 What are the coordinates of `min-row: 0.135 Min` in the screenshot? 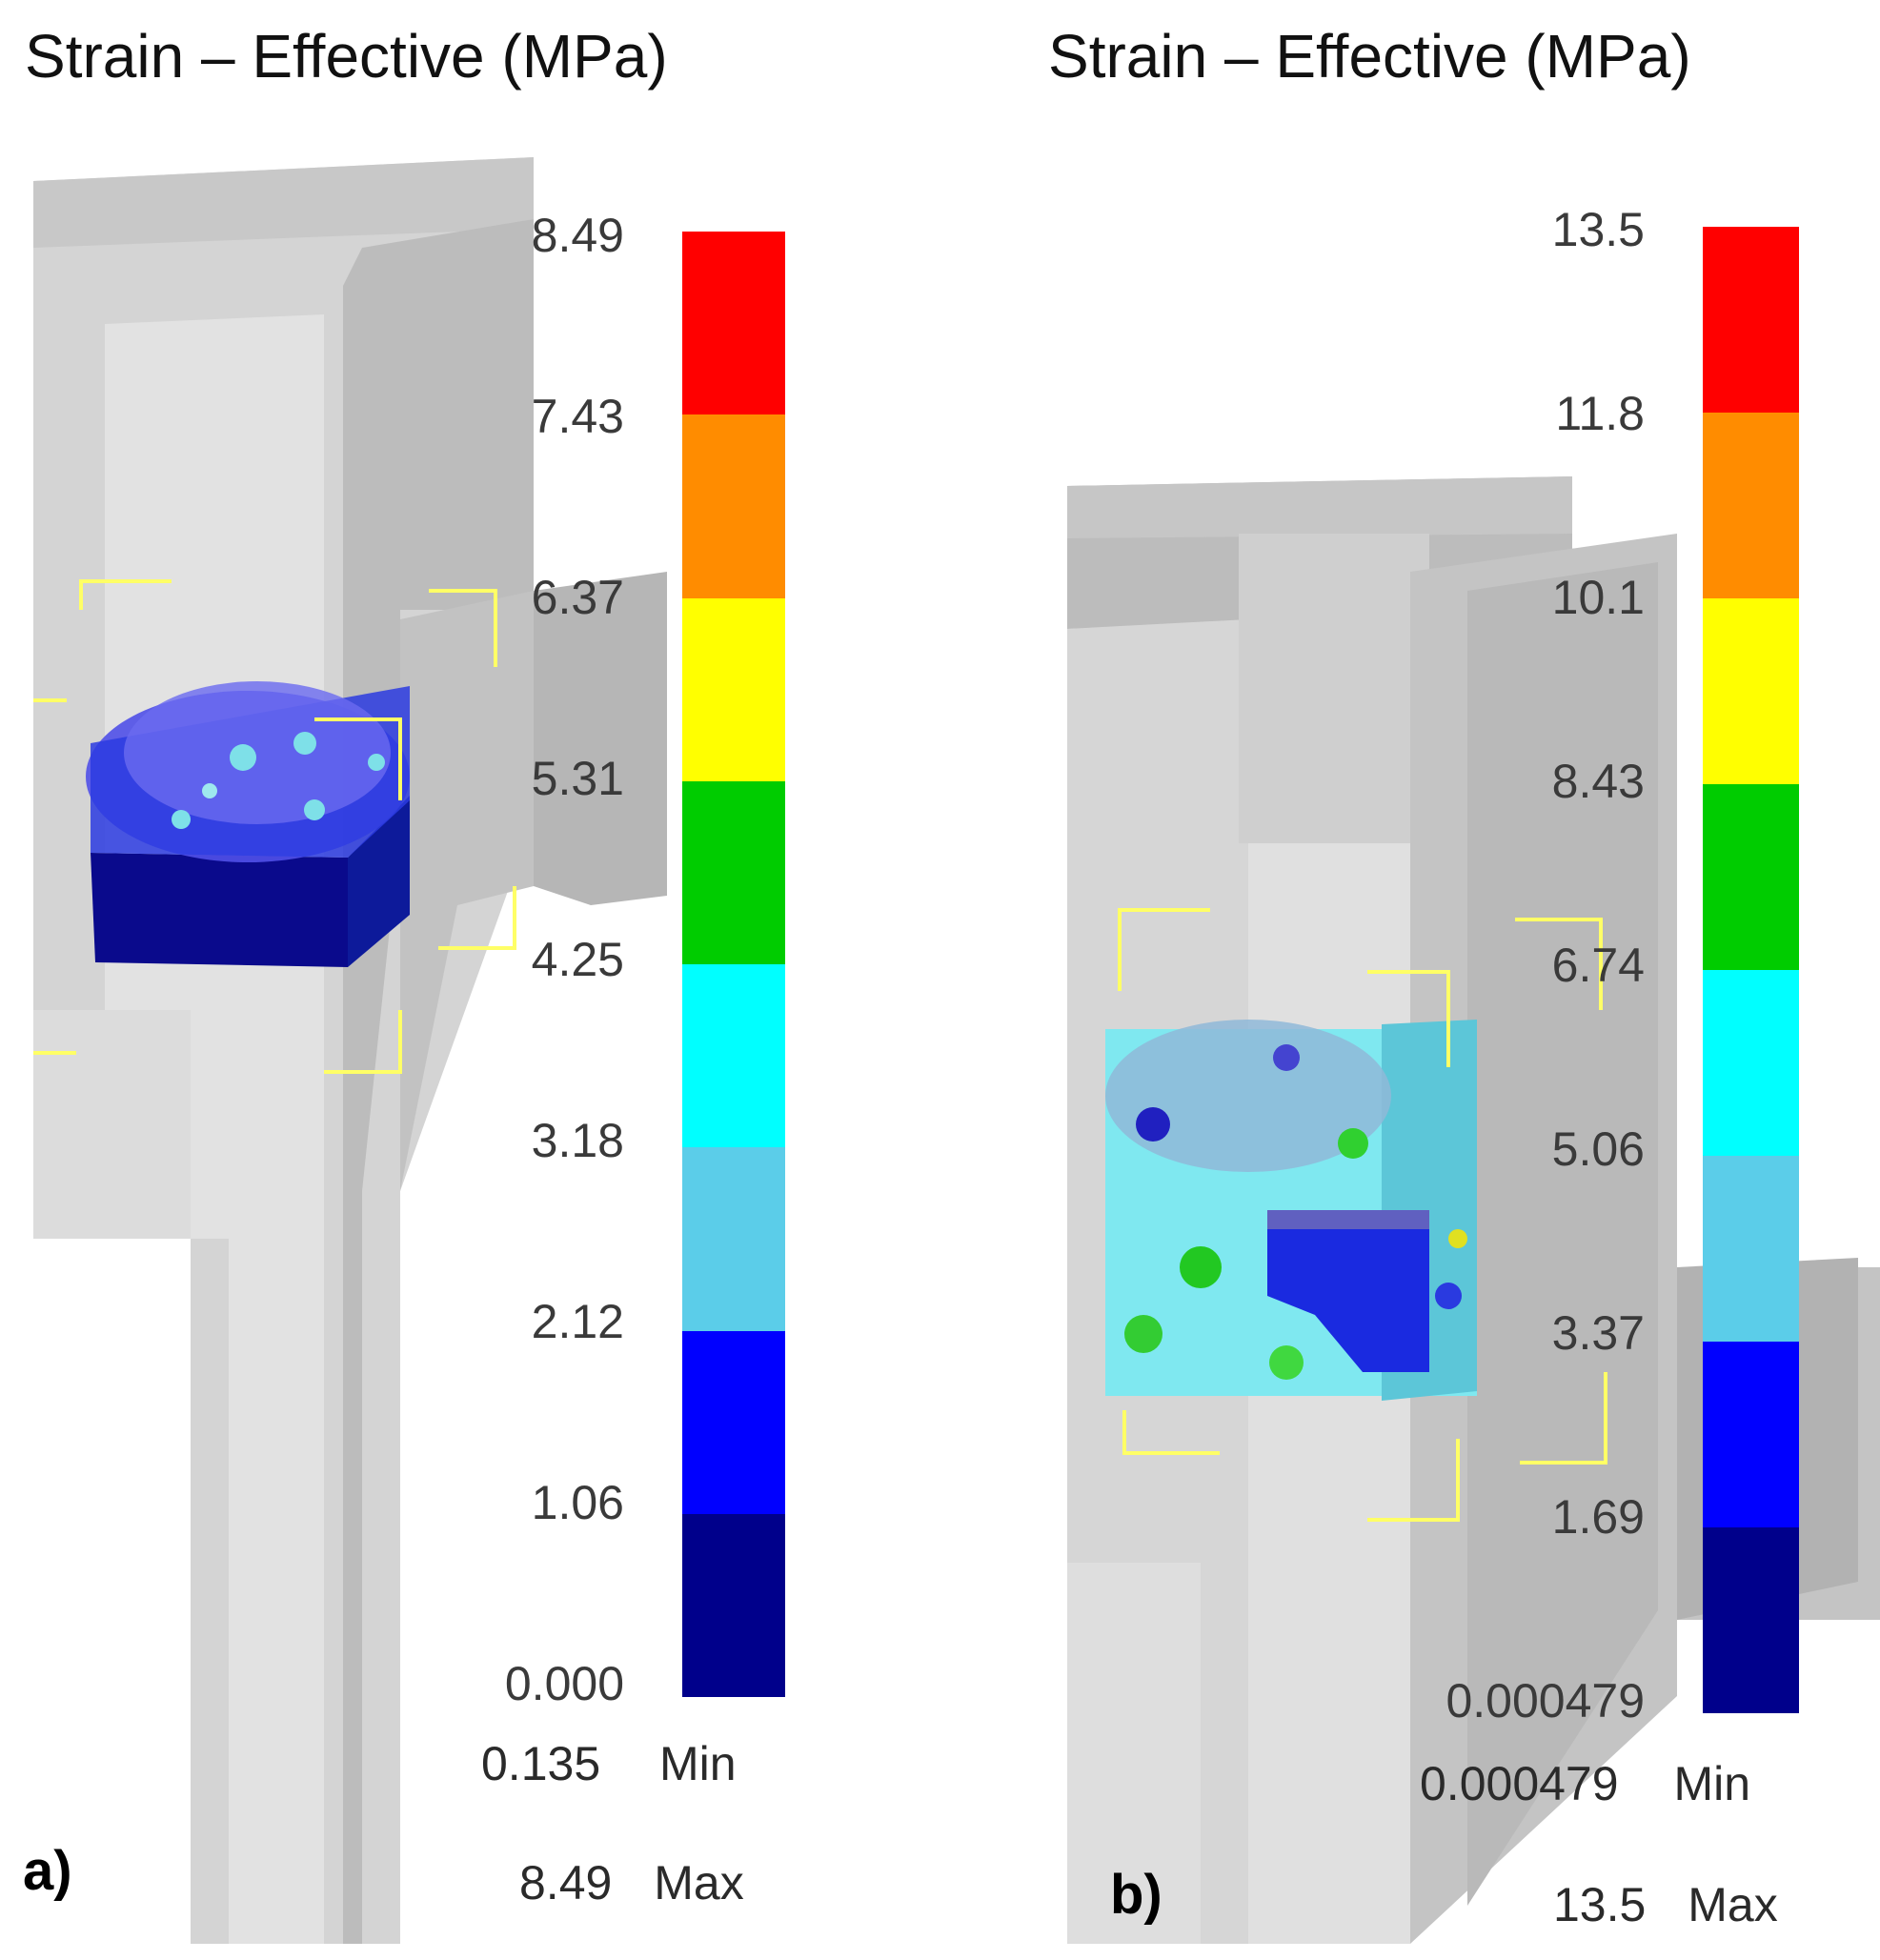 It's located at (609, 1763).